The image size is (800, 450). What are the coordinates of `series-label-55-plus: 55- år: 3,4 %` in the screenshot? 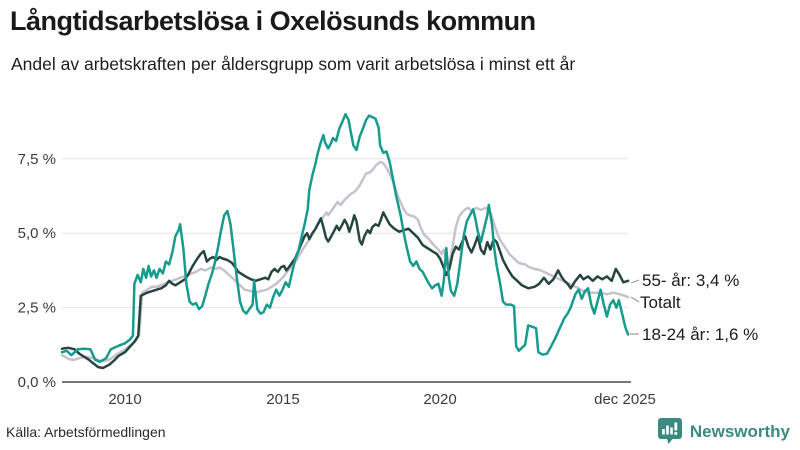 It's located at (690, 280).